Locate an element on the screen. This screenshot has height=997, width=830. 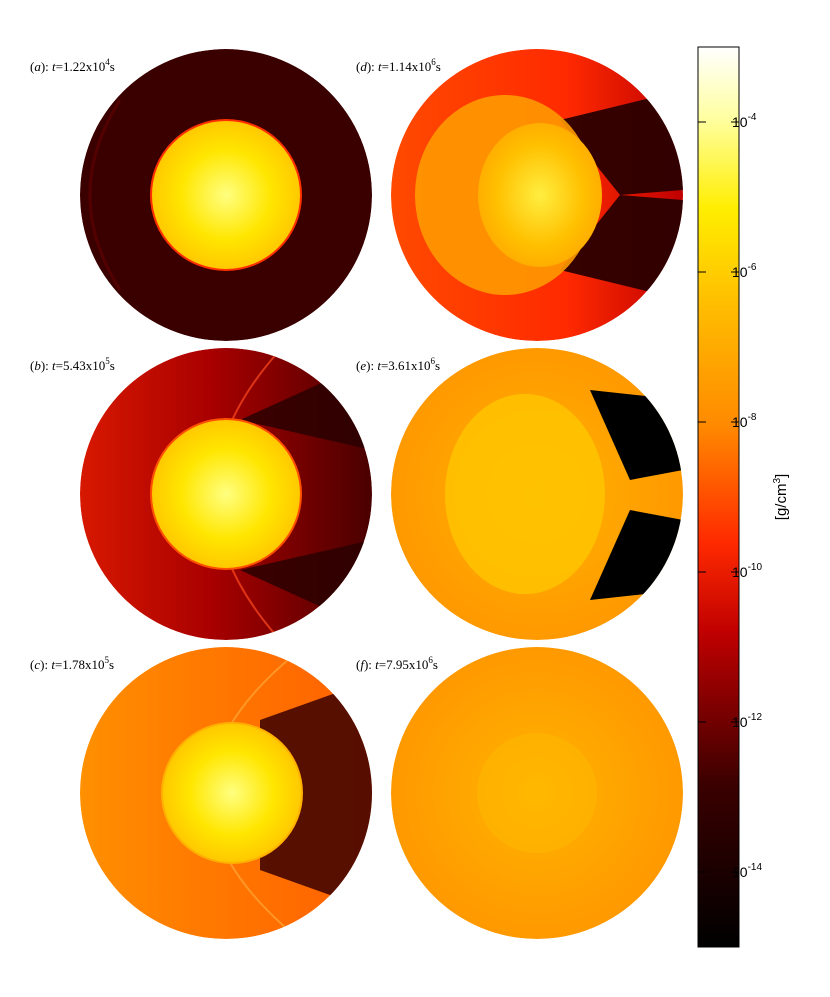
colorbar-tick-label-4: 10⁻¹² is located at coordinates (747, 721).